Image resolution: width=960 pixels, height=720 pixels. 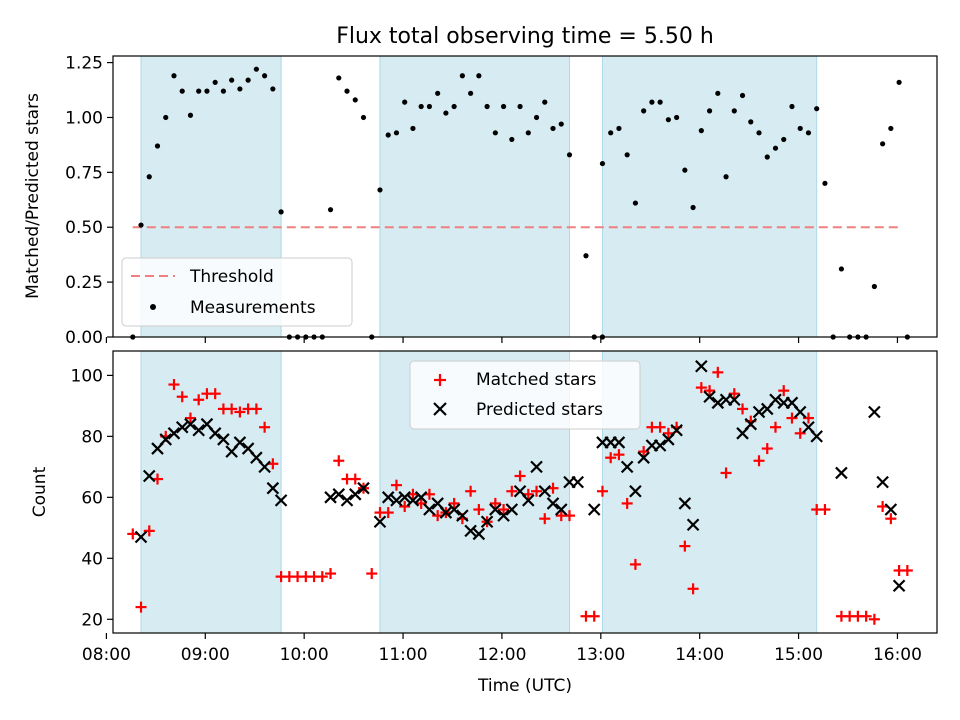 What do you see at coordinates (153, 307) in the screenshot?
I see `measurements-legend-marker` at bounding box center [153, 307].